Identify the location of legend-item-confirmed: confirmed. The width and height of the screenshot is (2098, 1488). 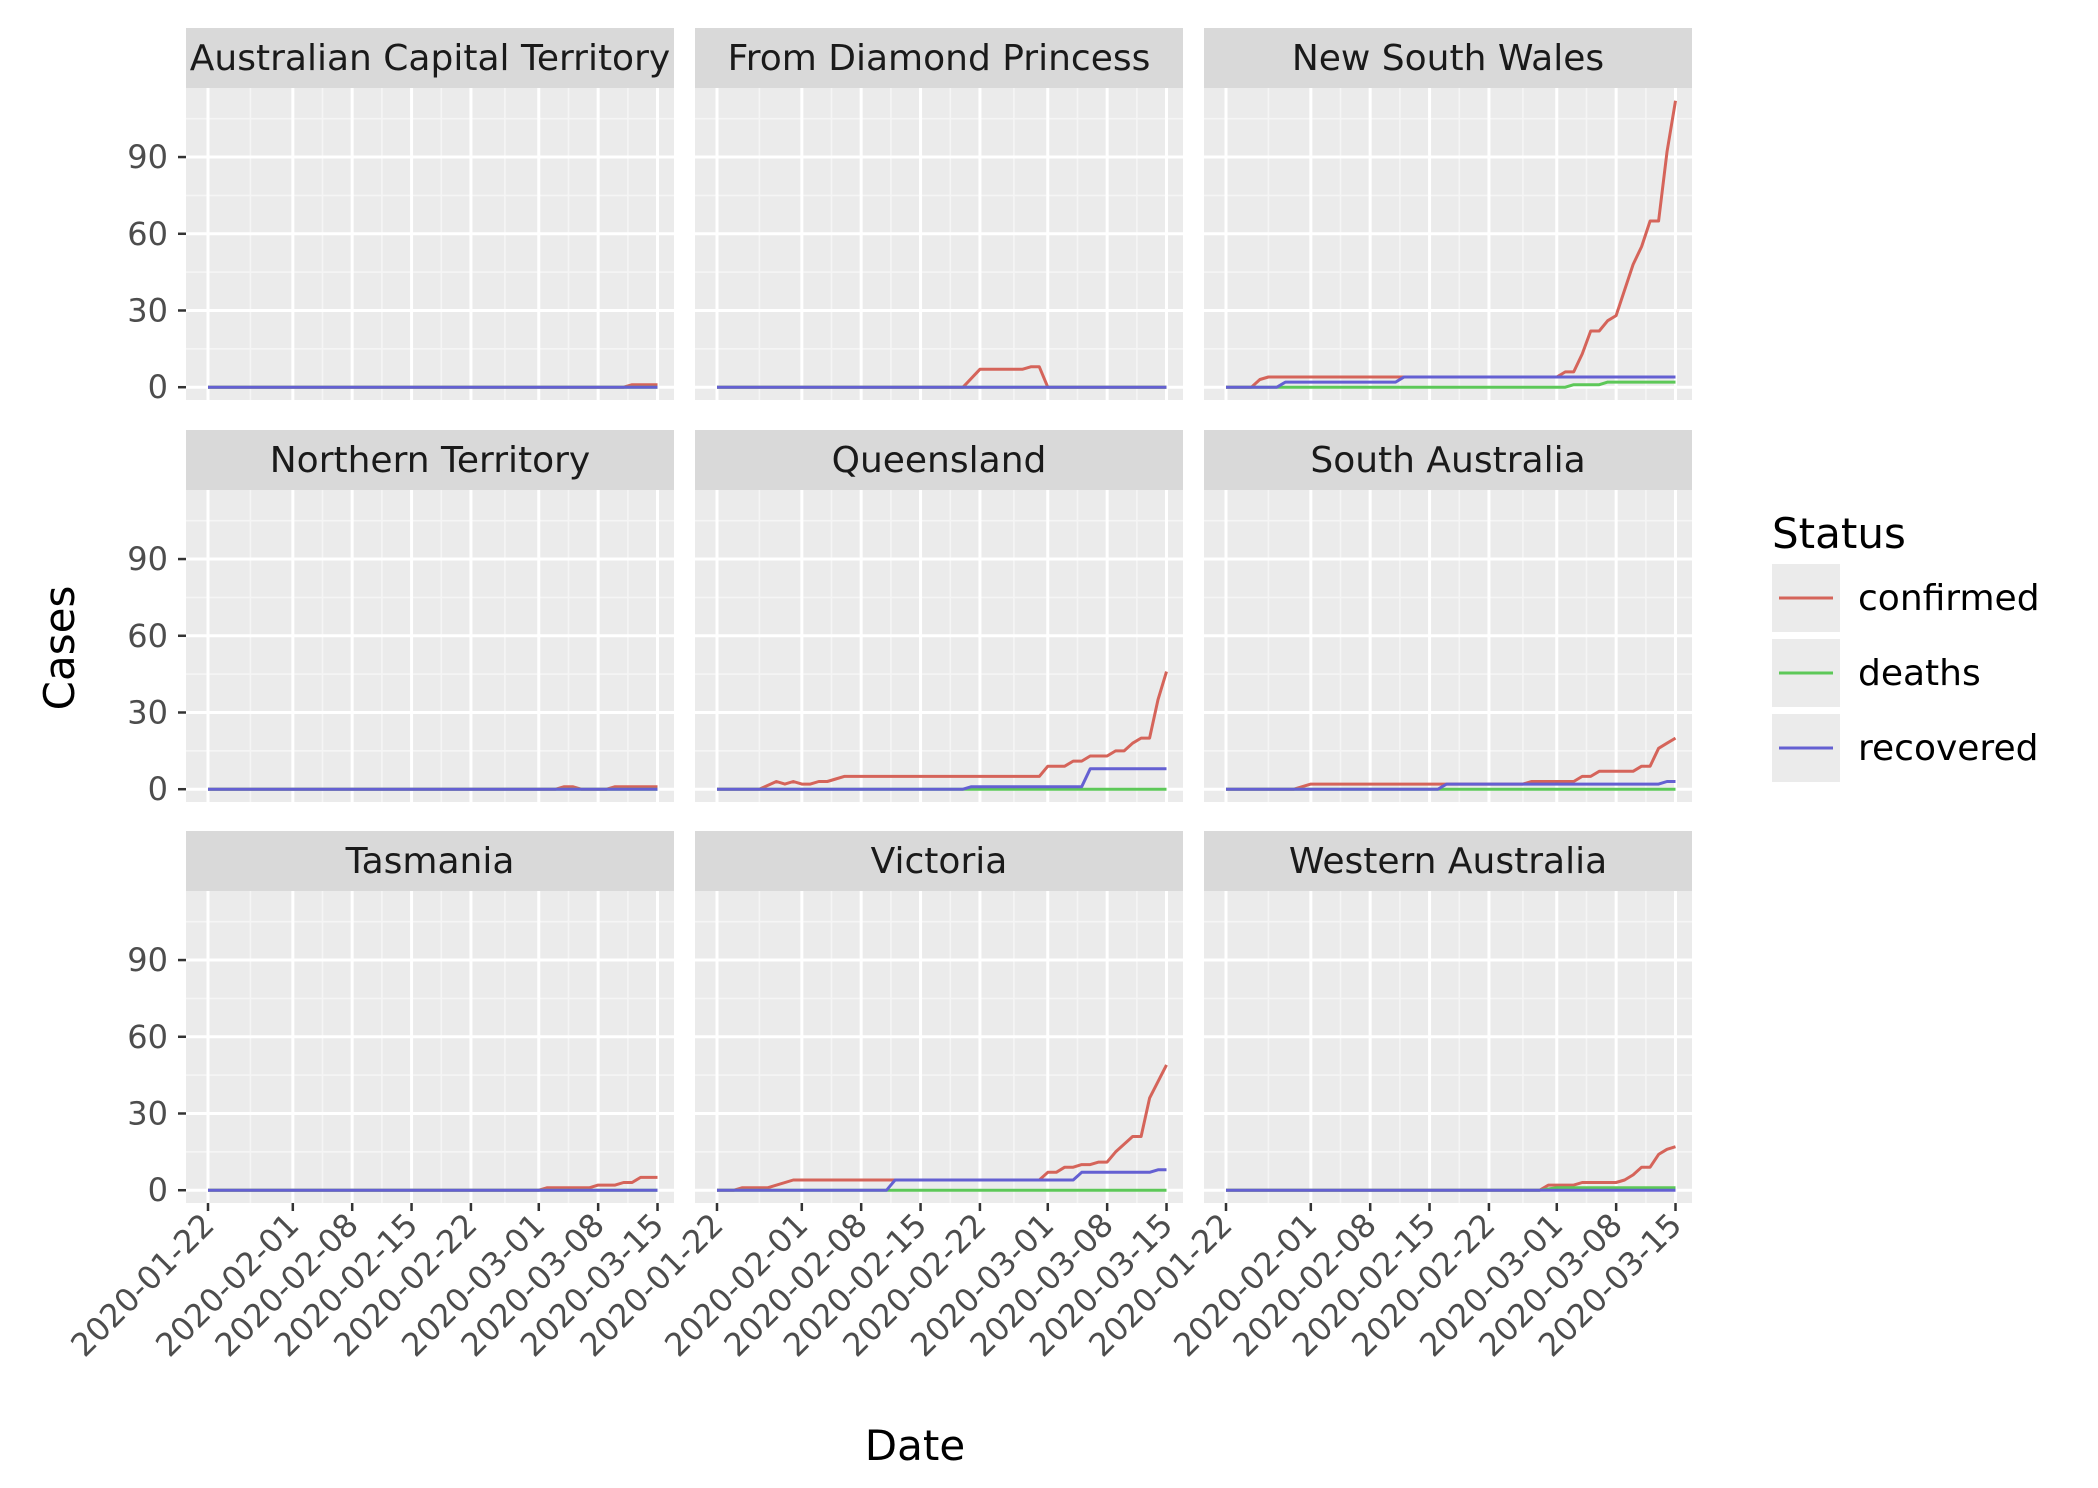
(1906, 598).